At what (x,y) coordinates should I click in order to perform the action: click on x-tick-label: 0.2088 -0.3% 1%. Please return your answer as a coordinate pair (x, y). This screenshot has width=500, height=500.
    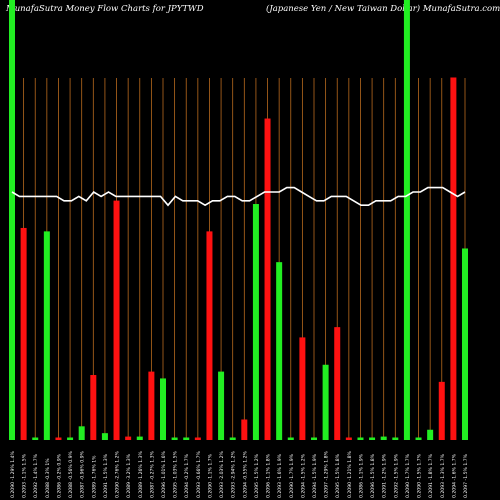
    Looking at the image, I should click on (48, 478).